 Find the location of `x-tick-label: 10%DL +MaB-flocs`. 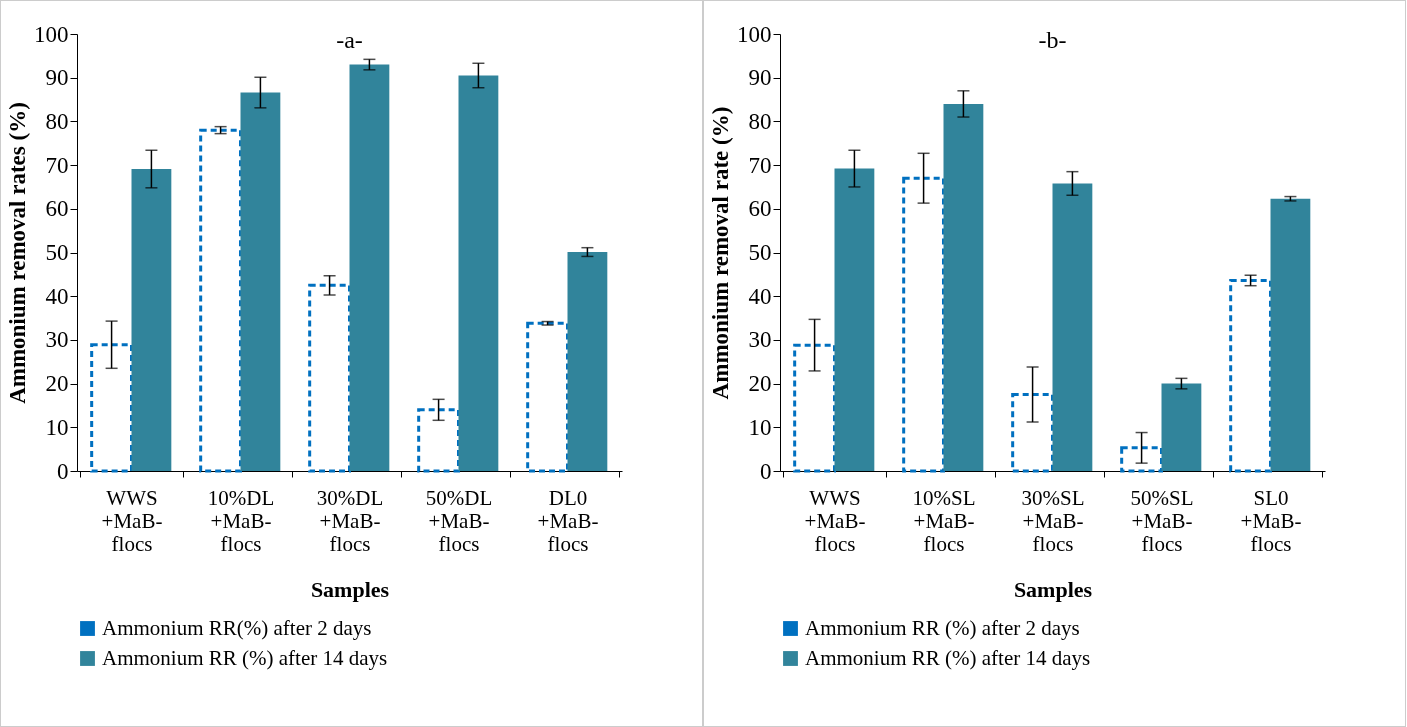

x-tick-label: 10%DL +MaB-flocs is located at coordinates (241, 520).